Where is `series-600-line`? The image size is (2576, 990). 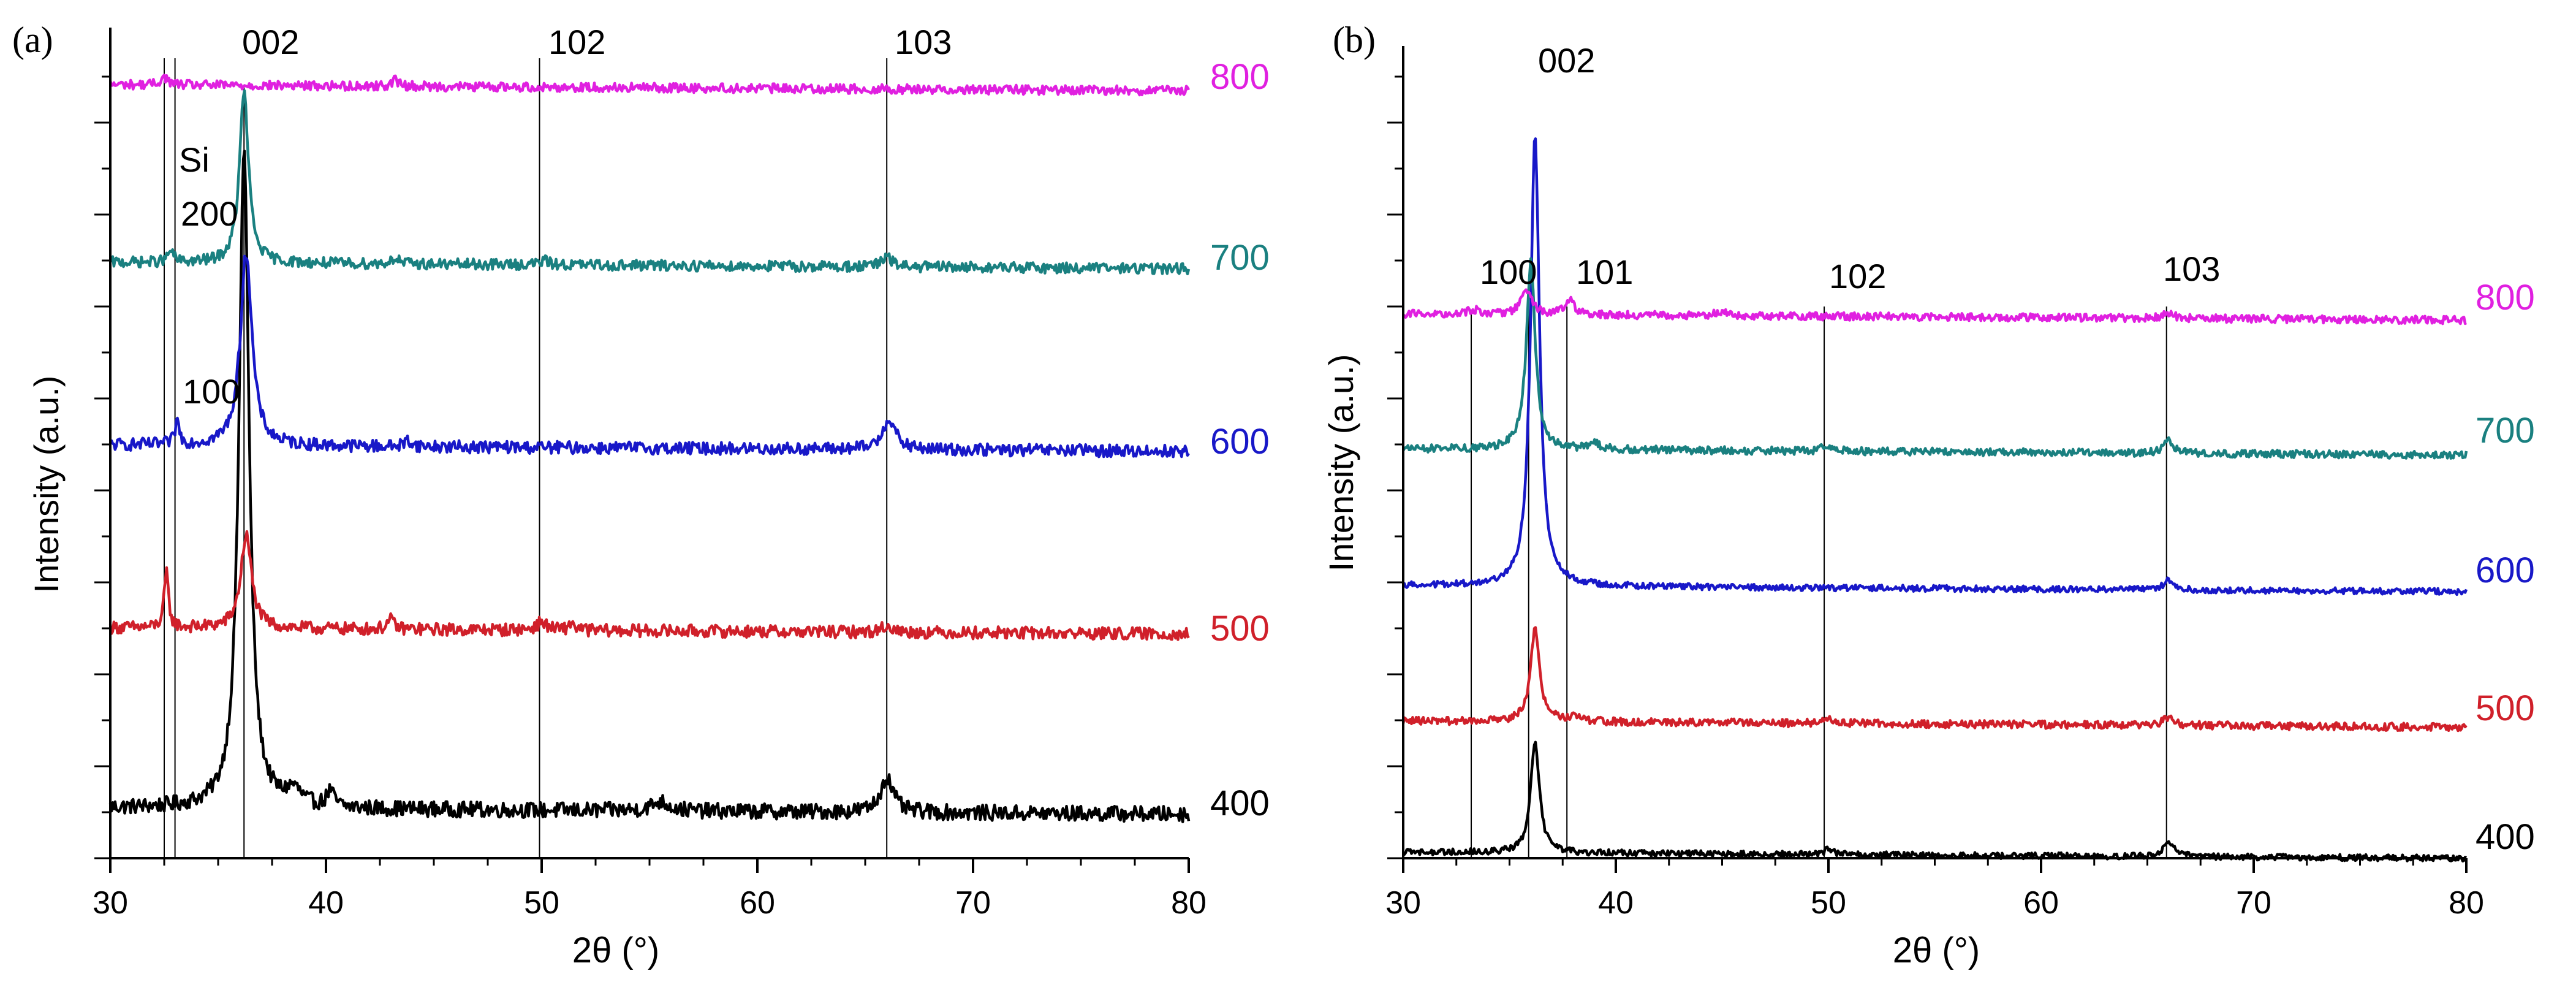 series-600-line is located at coordinates (650, 356).